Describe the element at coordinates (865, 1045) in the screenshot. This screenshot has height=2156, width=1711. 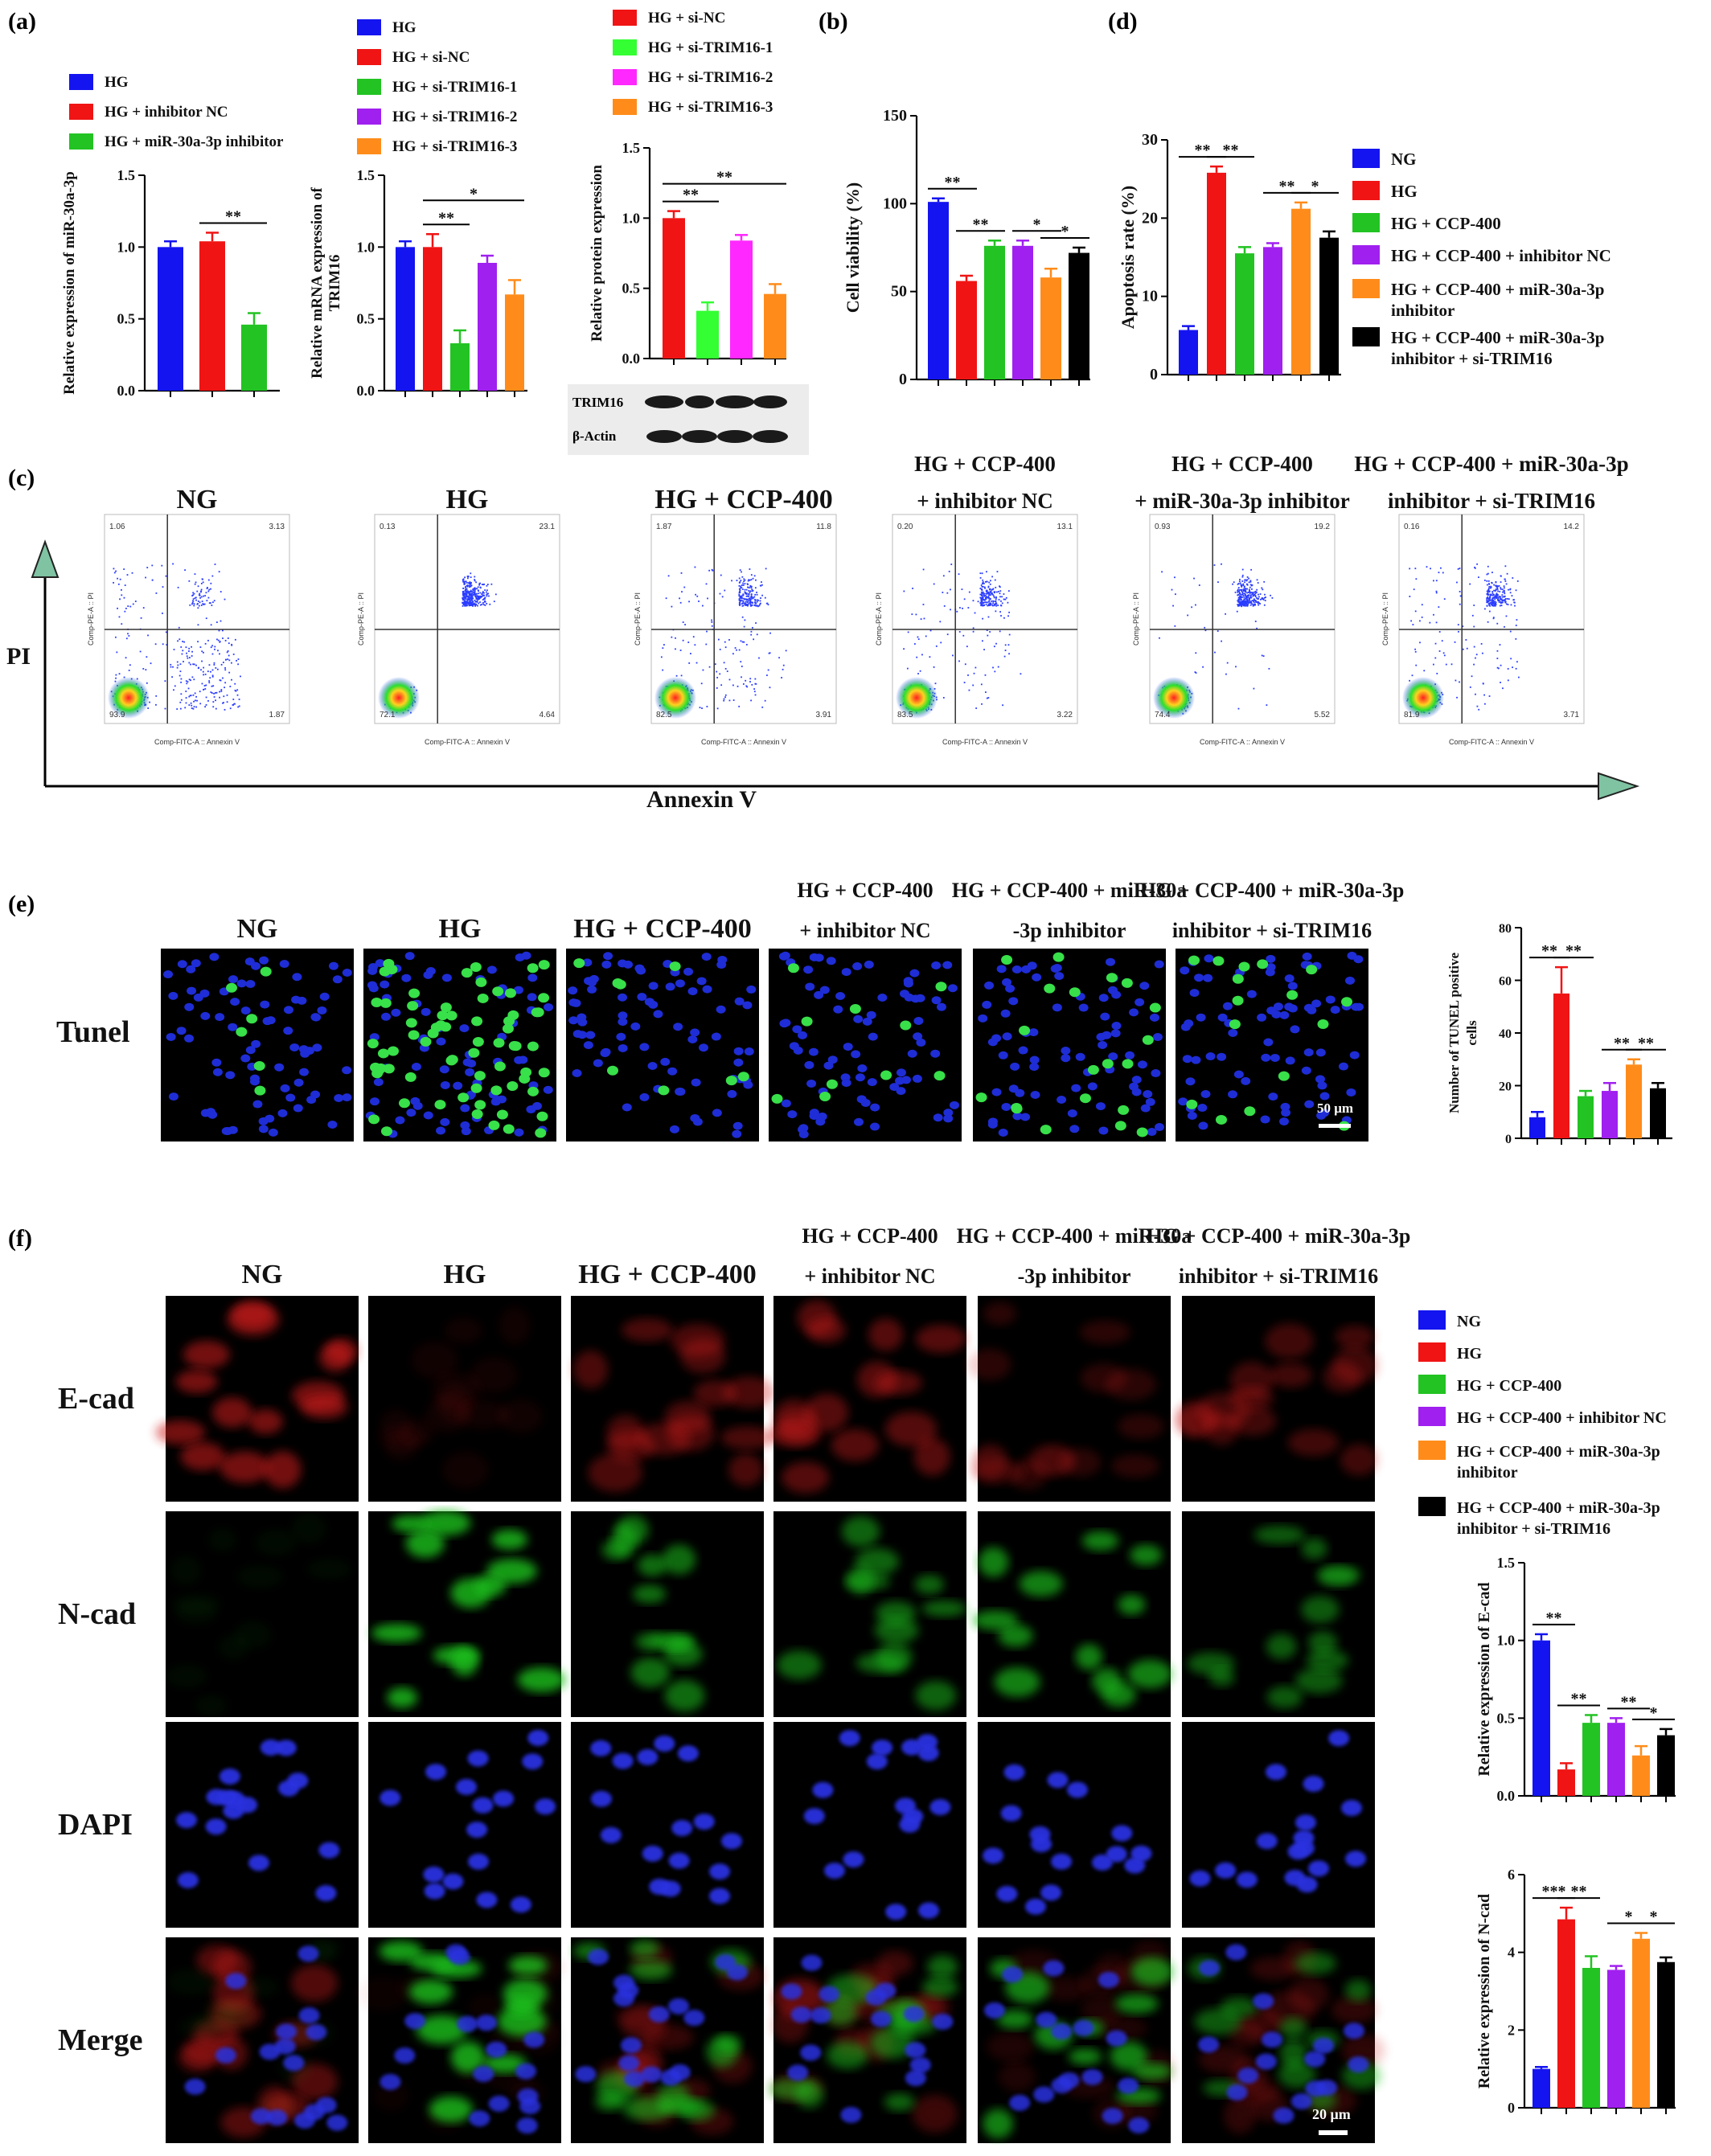
I see `tunel-image` at that location.